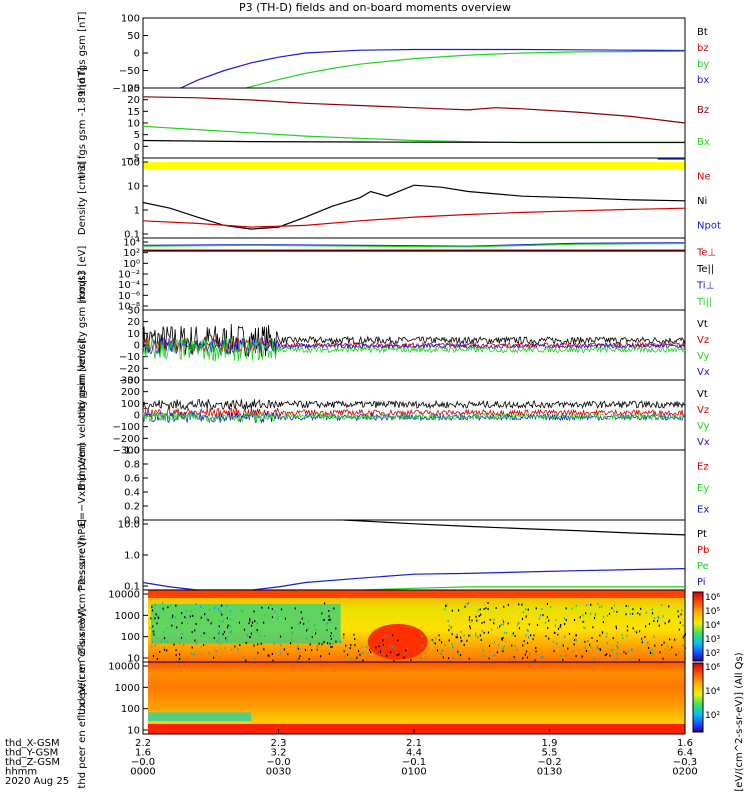 This screenshot has width=750, height=800. What do you see at coordinates (129, 307) in the screenshot?
I see `y-tick-label: 10⁻⁸` at bounding box center [129, 307].